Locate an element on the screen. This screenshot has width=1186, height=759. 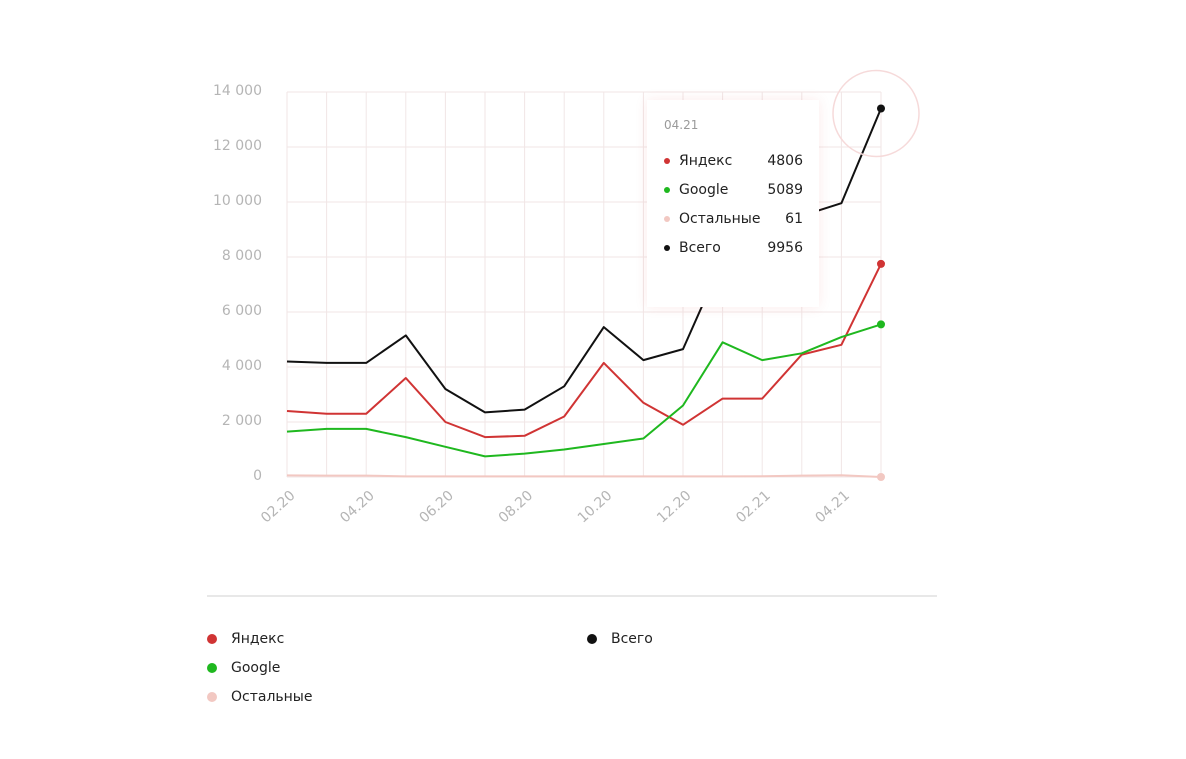
legend-dot-total is located at coordinates (592, 639).